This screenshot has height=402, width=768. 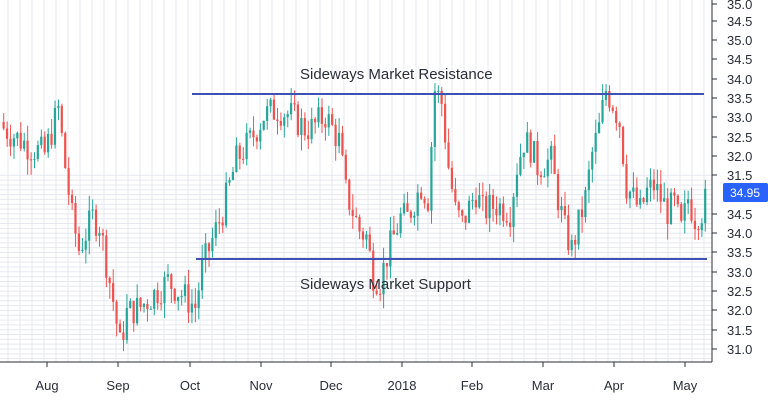 I want to click on last-price-tag: 34.95, so click(x=745, y=192).